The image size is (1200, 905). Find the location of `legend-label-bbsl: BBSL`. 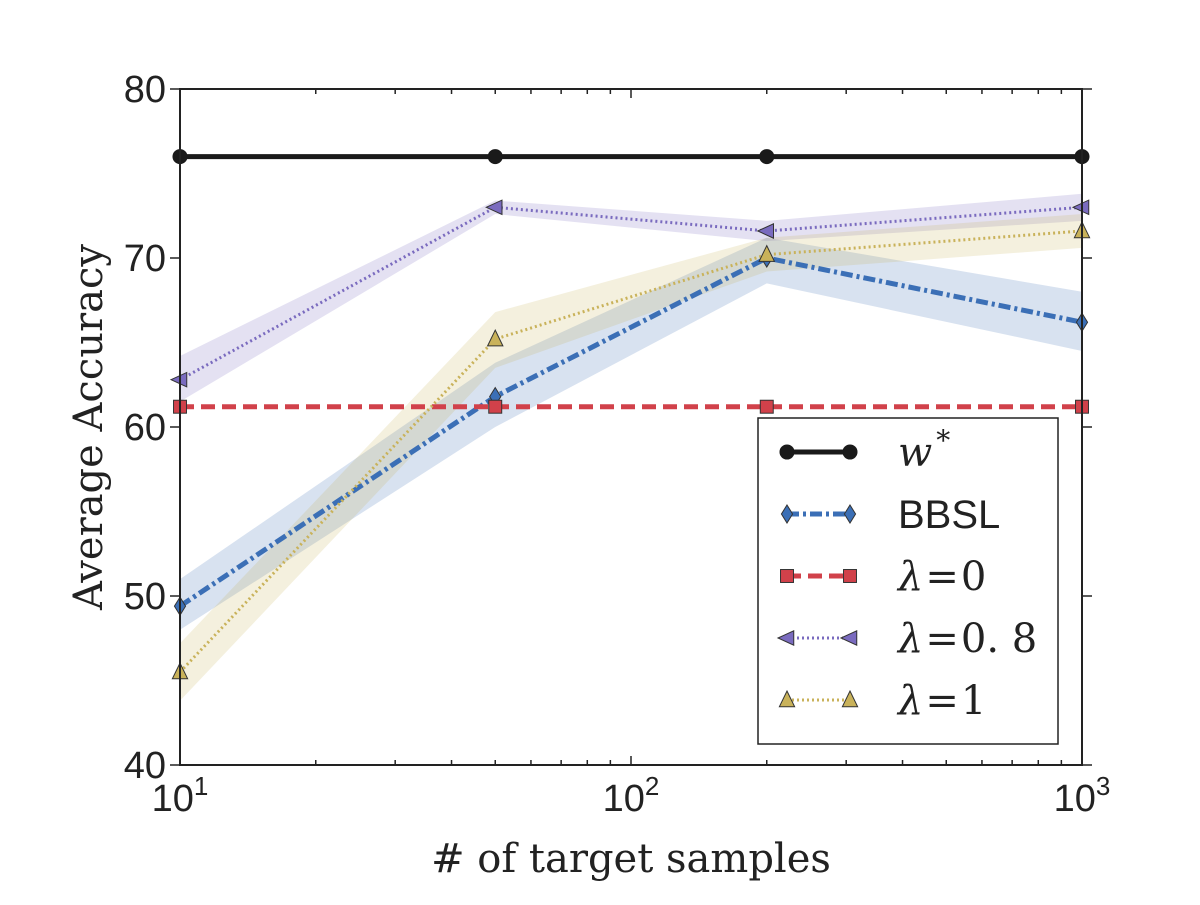

legend-label-bbsl: BBSL is located at coordinates (949, 515).